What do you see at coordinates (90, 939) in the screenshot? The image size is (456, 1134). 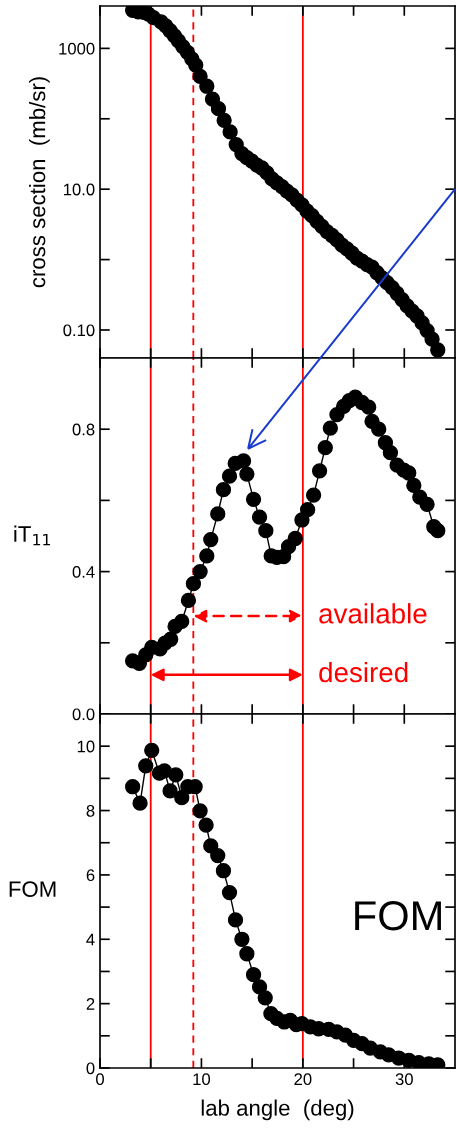 I see `y-tick-label: 4` at bounding box center [90, 939].